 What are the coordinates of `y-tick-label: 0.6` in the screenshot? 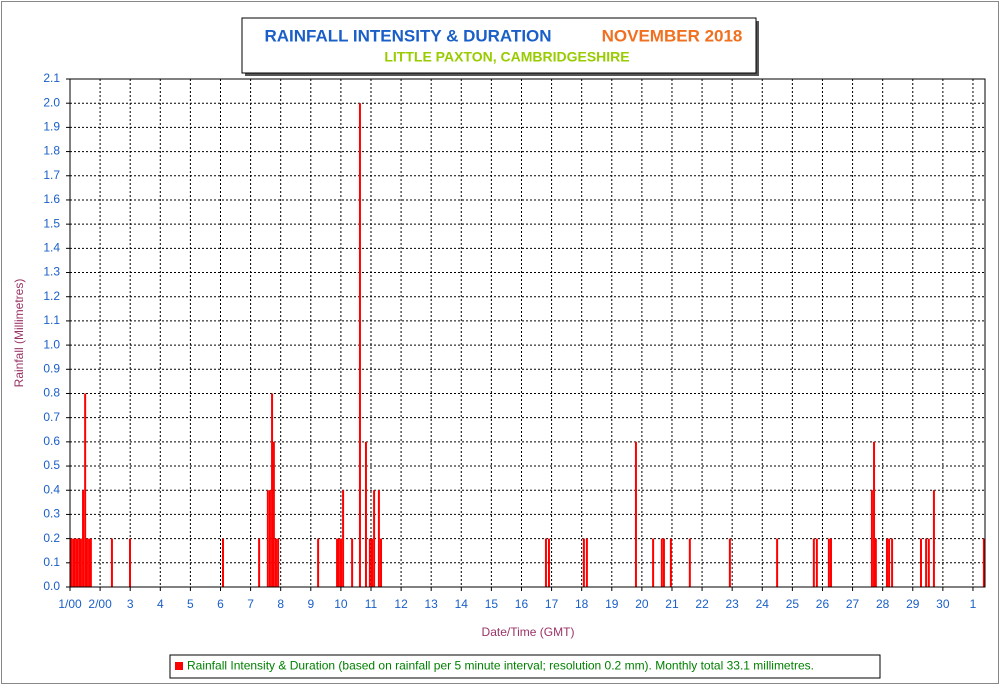 It's located at (51, 441).